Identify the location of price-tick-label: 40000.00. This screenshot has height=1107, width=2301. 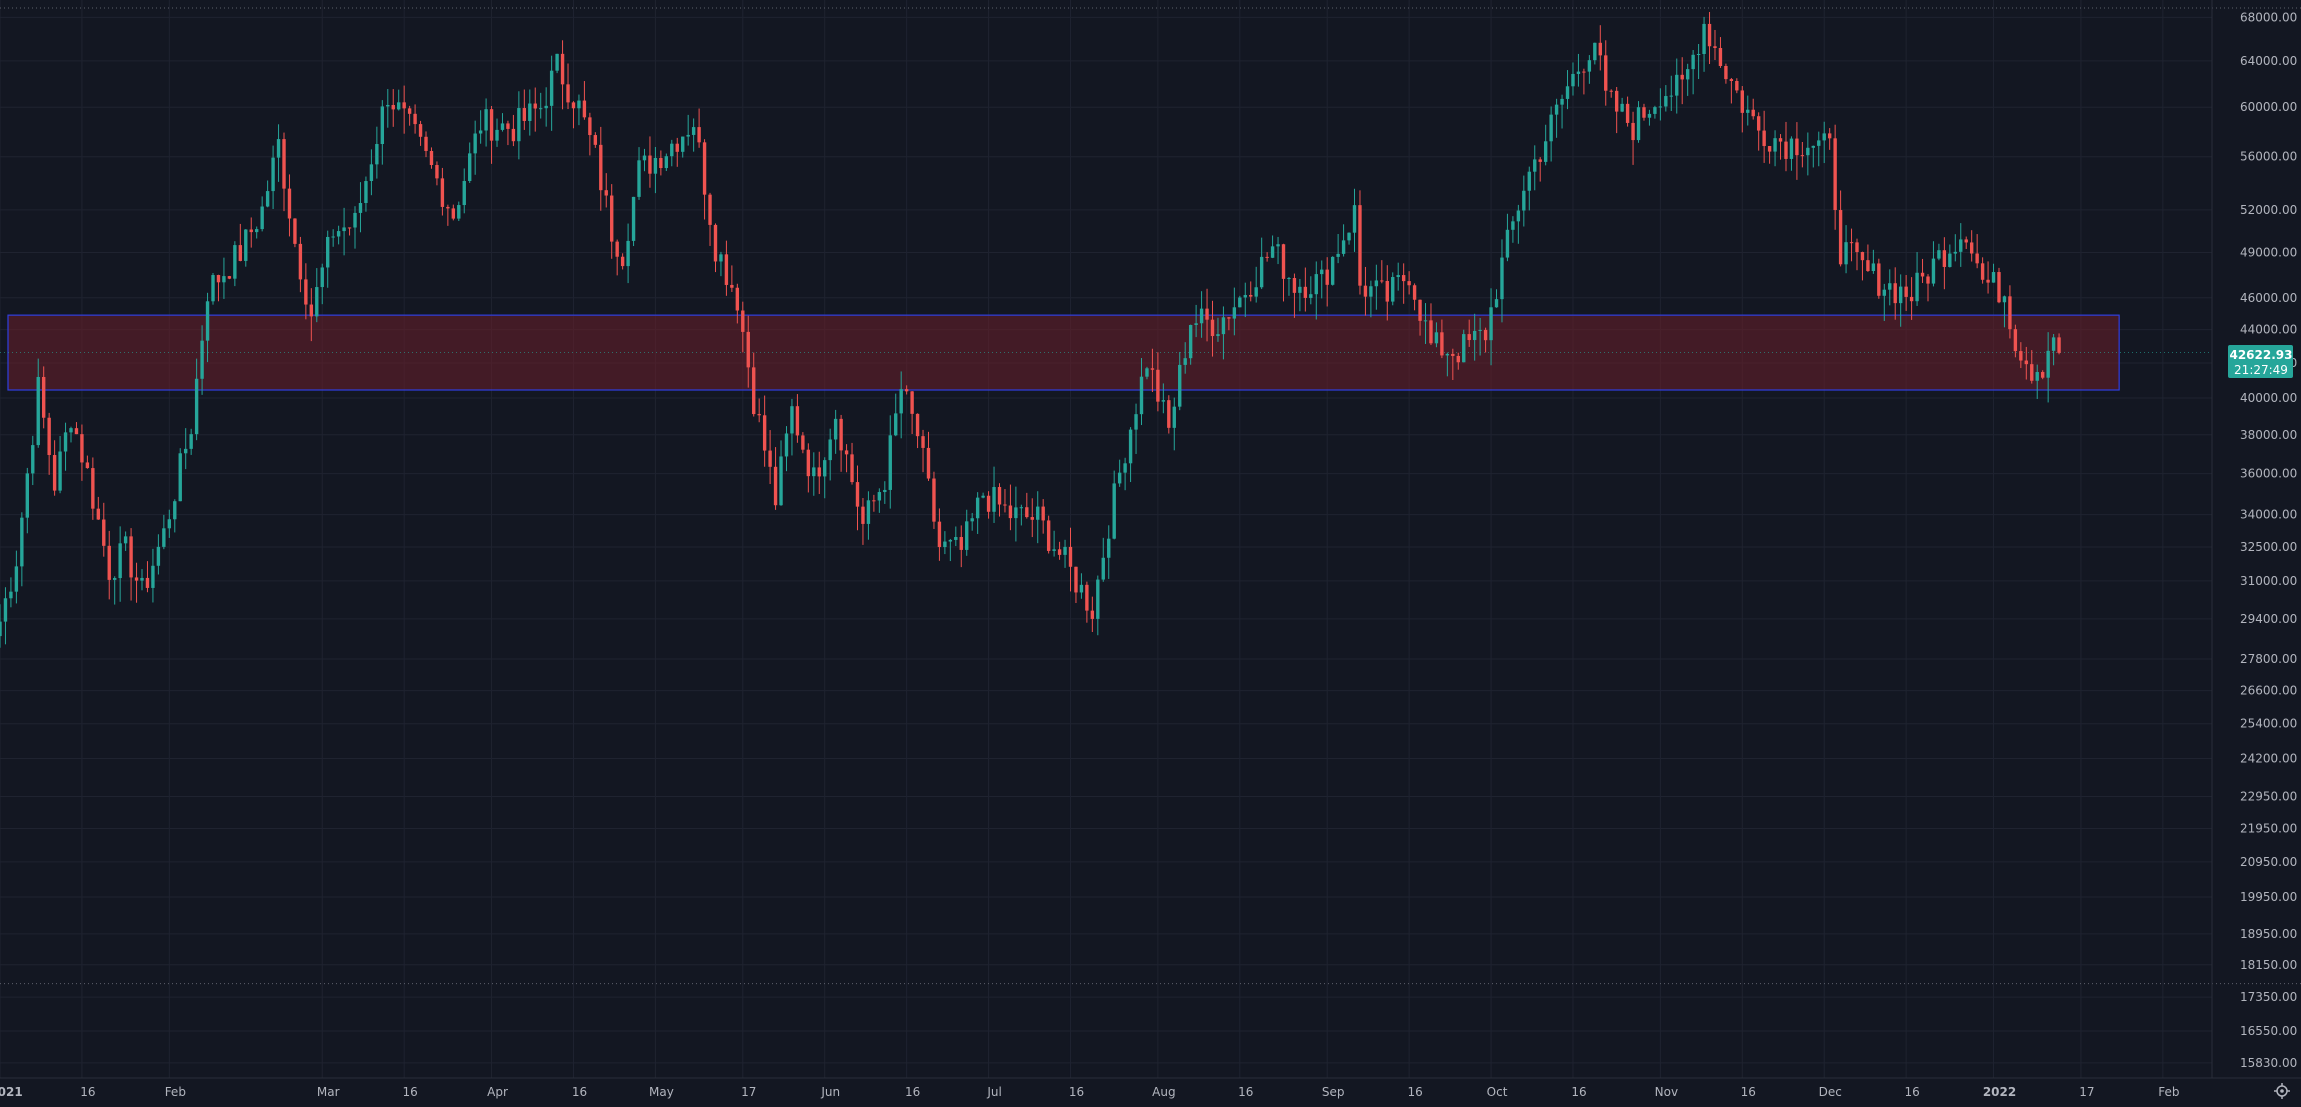
(2268, 398).